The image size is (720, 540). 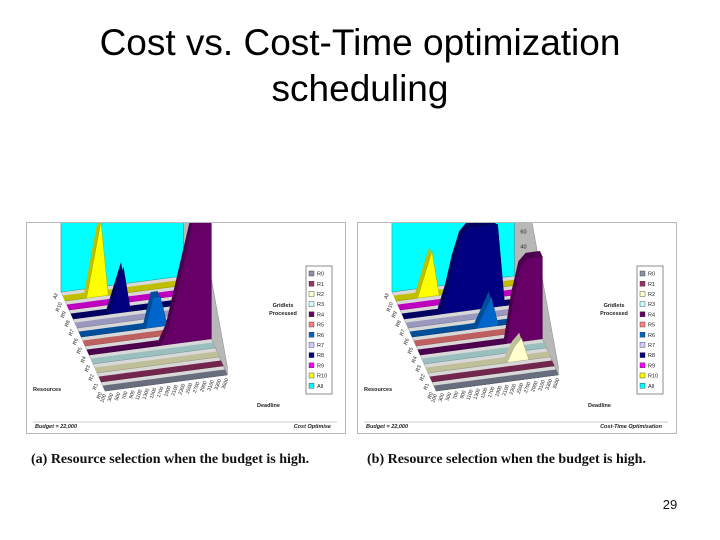 What do you see at coordinates (642, 314) in the screenshot?
I see `legend-swatch-r4` at bounding box center [642, 314].